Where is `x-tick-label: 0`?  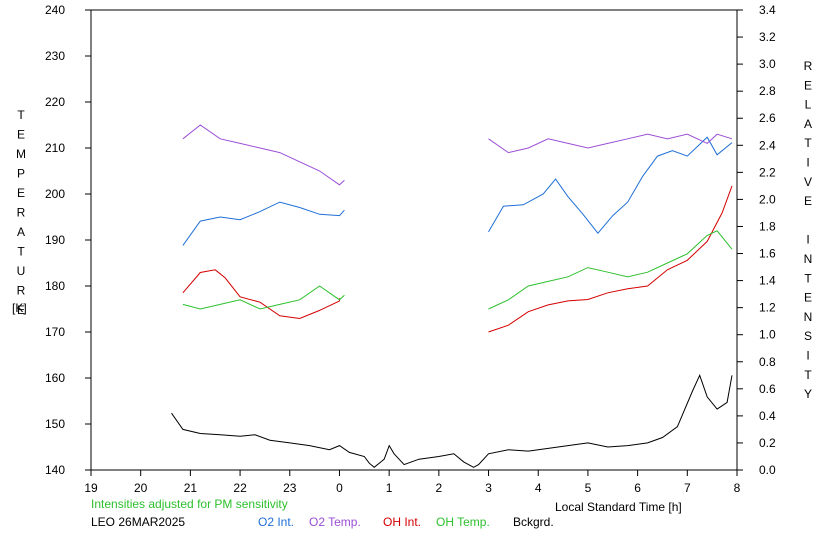 x-tick-label: 0 is located at coordinates (339, 488).